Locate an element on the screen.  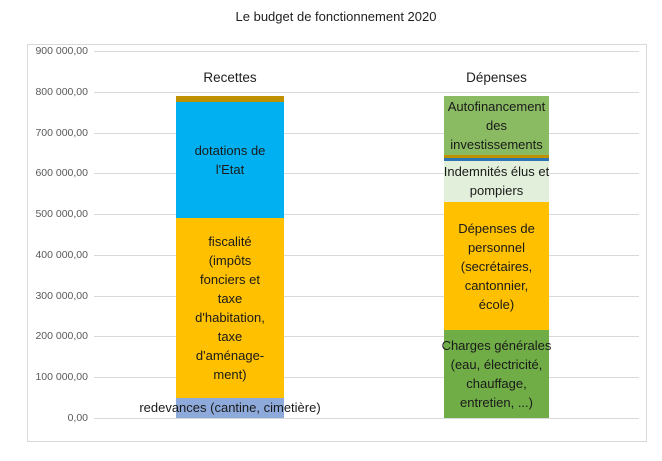
y-axis-tick-label: 0,00 is located at coordinates (77, 418).